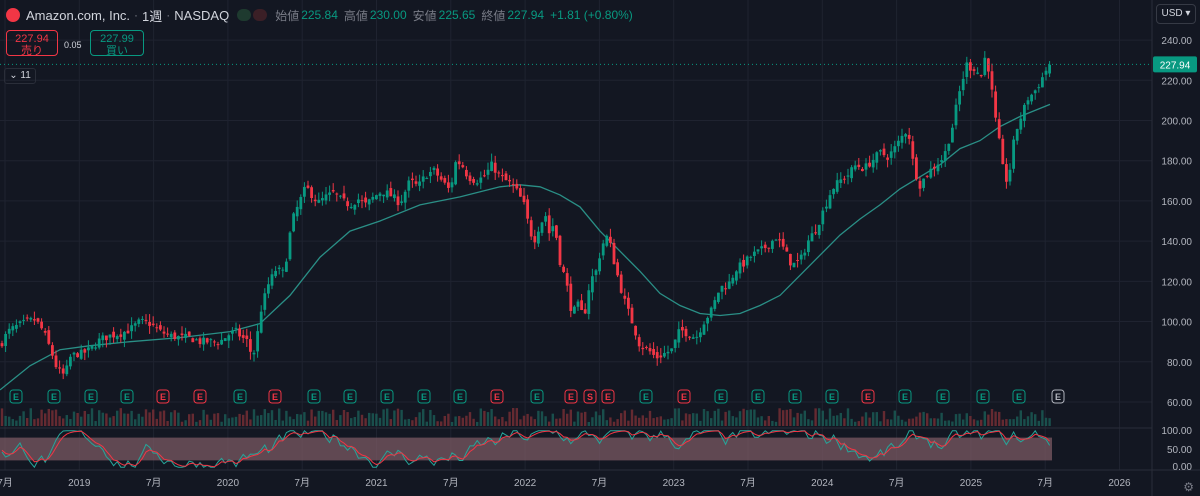  I want to click on sell-button: 227.94 売り, so click(32, 43).